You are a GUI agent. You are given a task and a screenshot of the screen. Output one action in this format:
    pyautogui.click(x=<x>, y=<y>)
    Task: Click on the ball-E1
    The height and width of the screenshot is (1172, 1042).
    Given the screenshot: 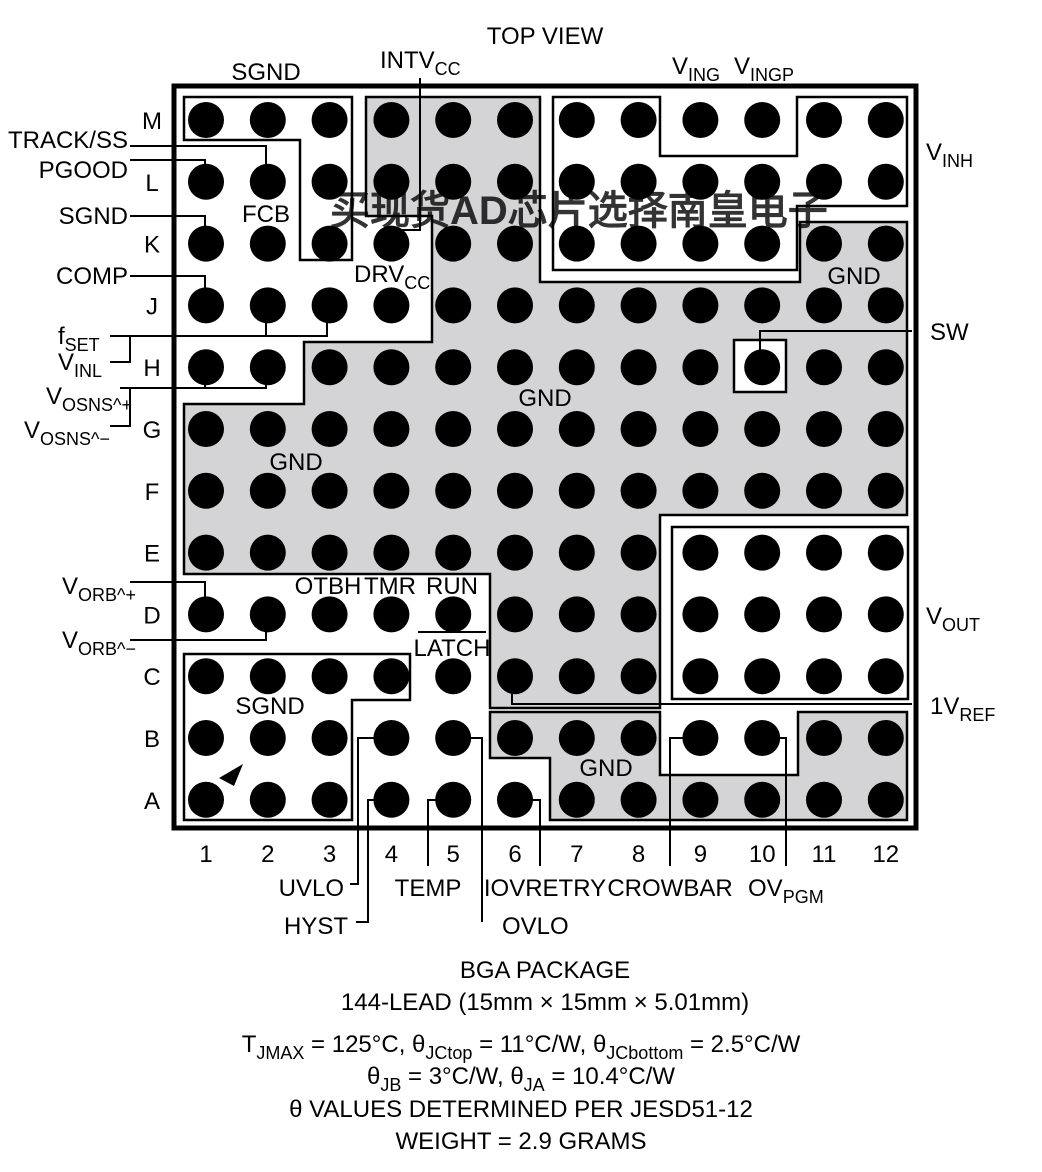 What is the action you would take?
    pyautogui.click(x=206, y=552)
    